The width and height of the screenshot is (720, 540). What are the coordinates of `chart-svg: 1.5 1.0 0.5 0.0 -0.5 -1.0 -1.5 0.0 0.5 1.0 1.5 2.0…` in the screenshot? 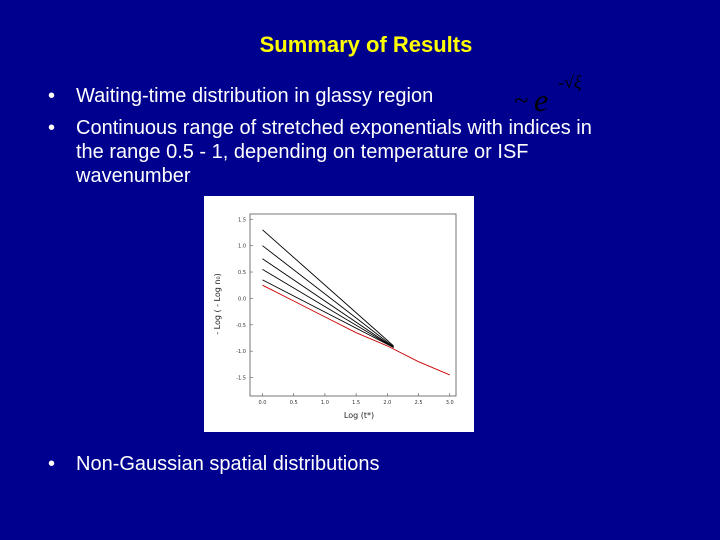 It's located at (335, 316).